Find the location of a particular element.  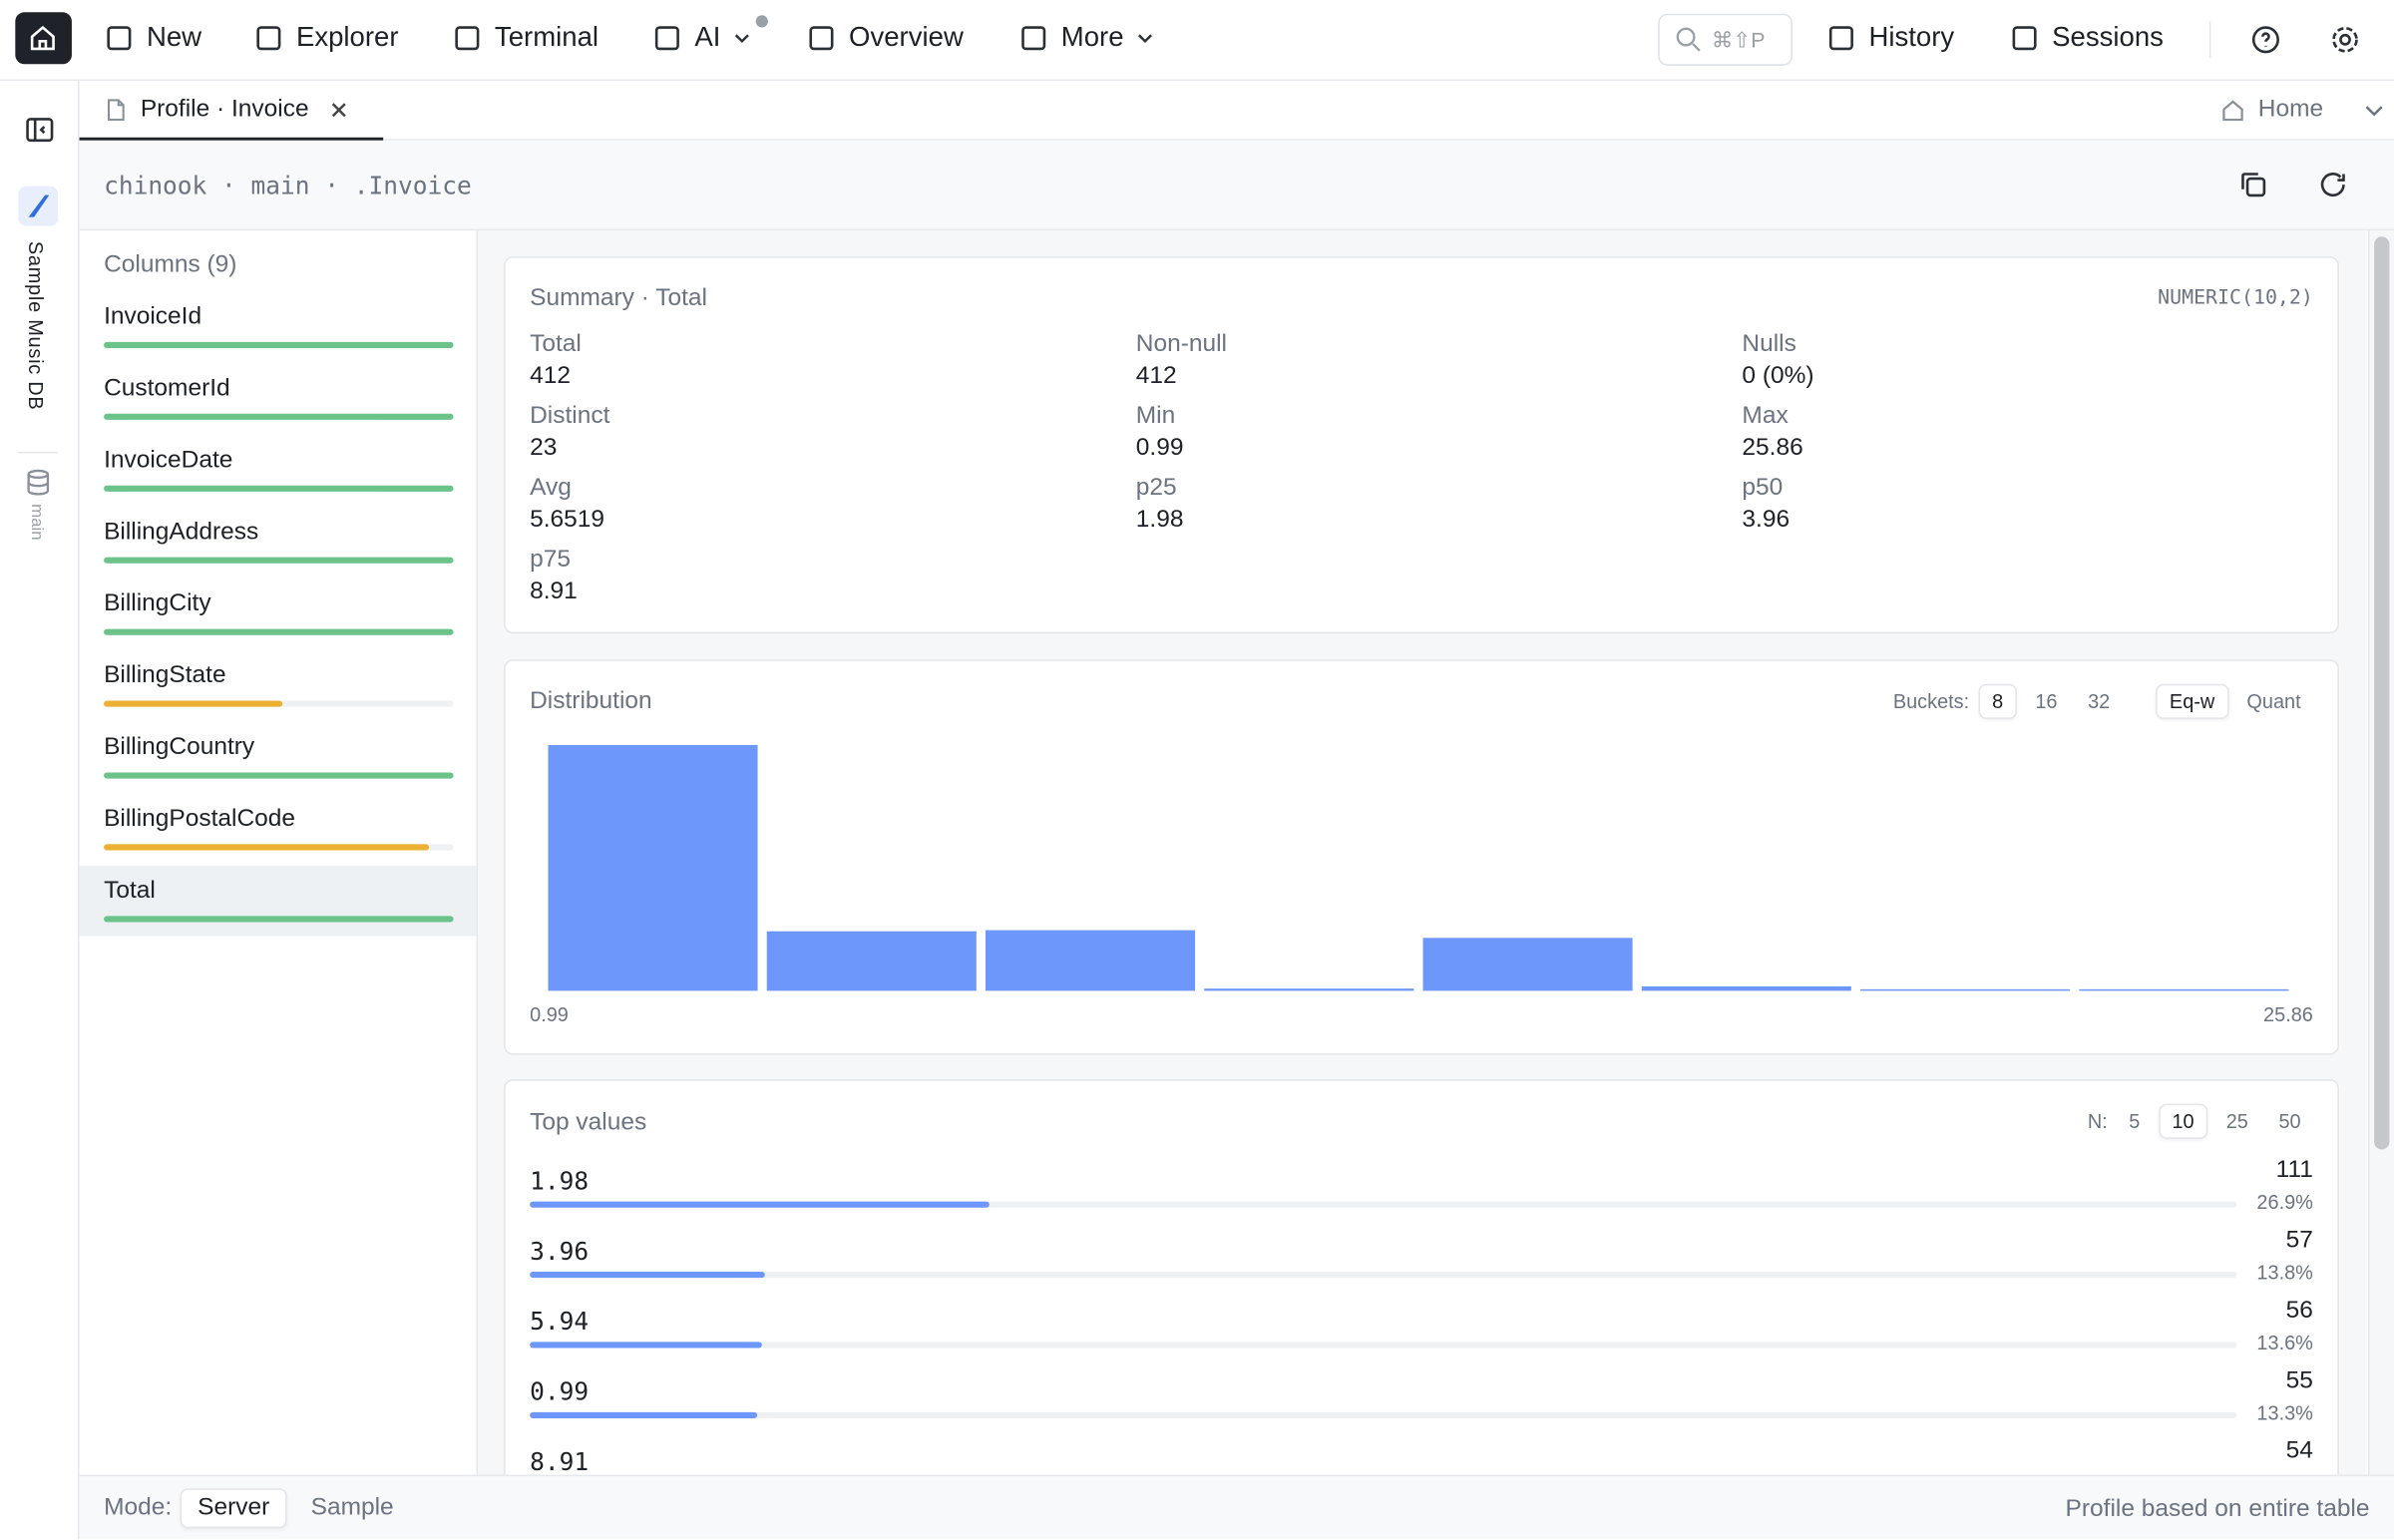

toolbar-item: Terminal is located at coordinates (525, 37).